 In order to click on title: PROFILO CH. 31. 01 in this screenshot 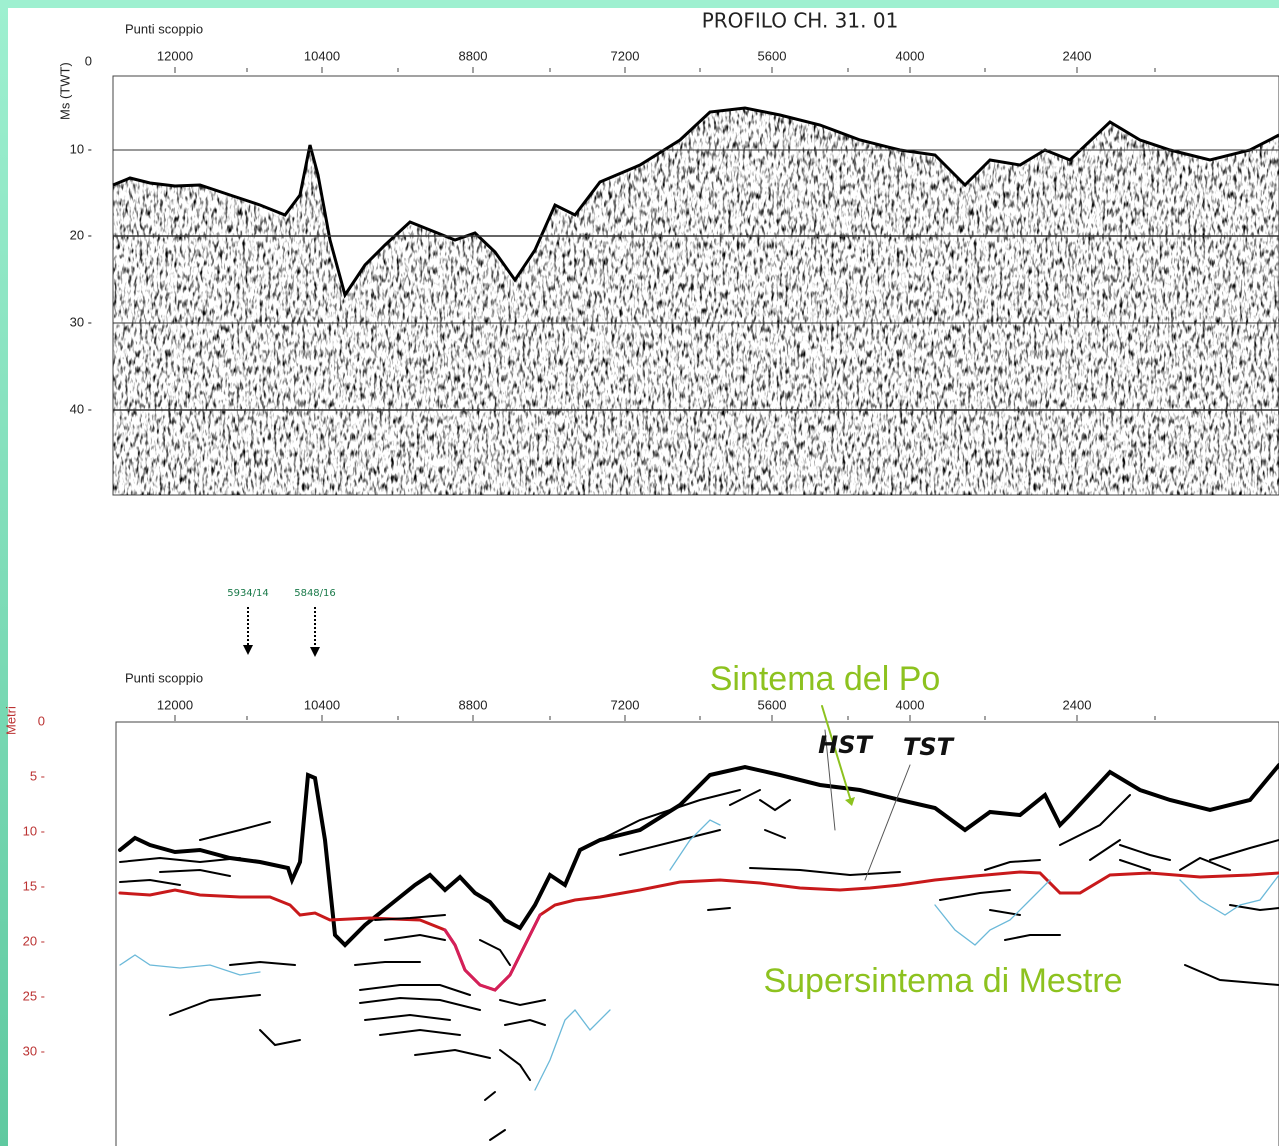, I will do `click(800, 21)`.